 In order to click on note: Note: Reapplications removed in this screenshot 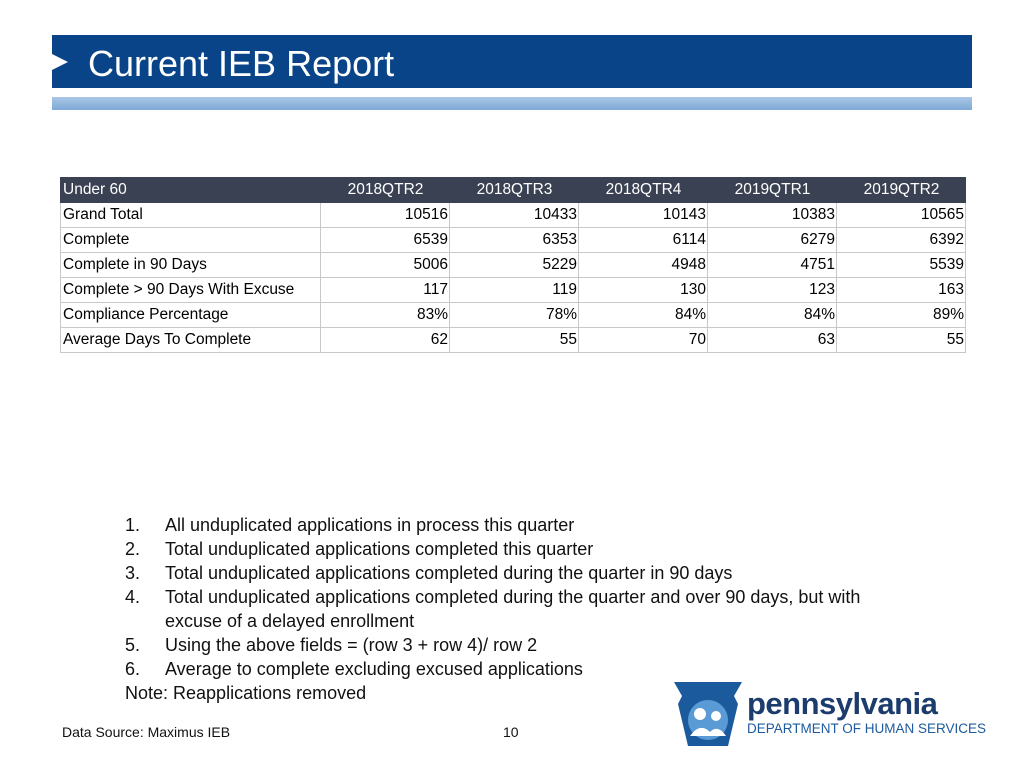, I will do `click(246, 693)`.